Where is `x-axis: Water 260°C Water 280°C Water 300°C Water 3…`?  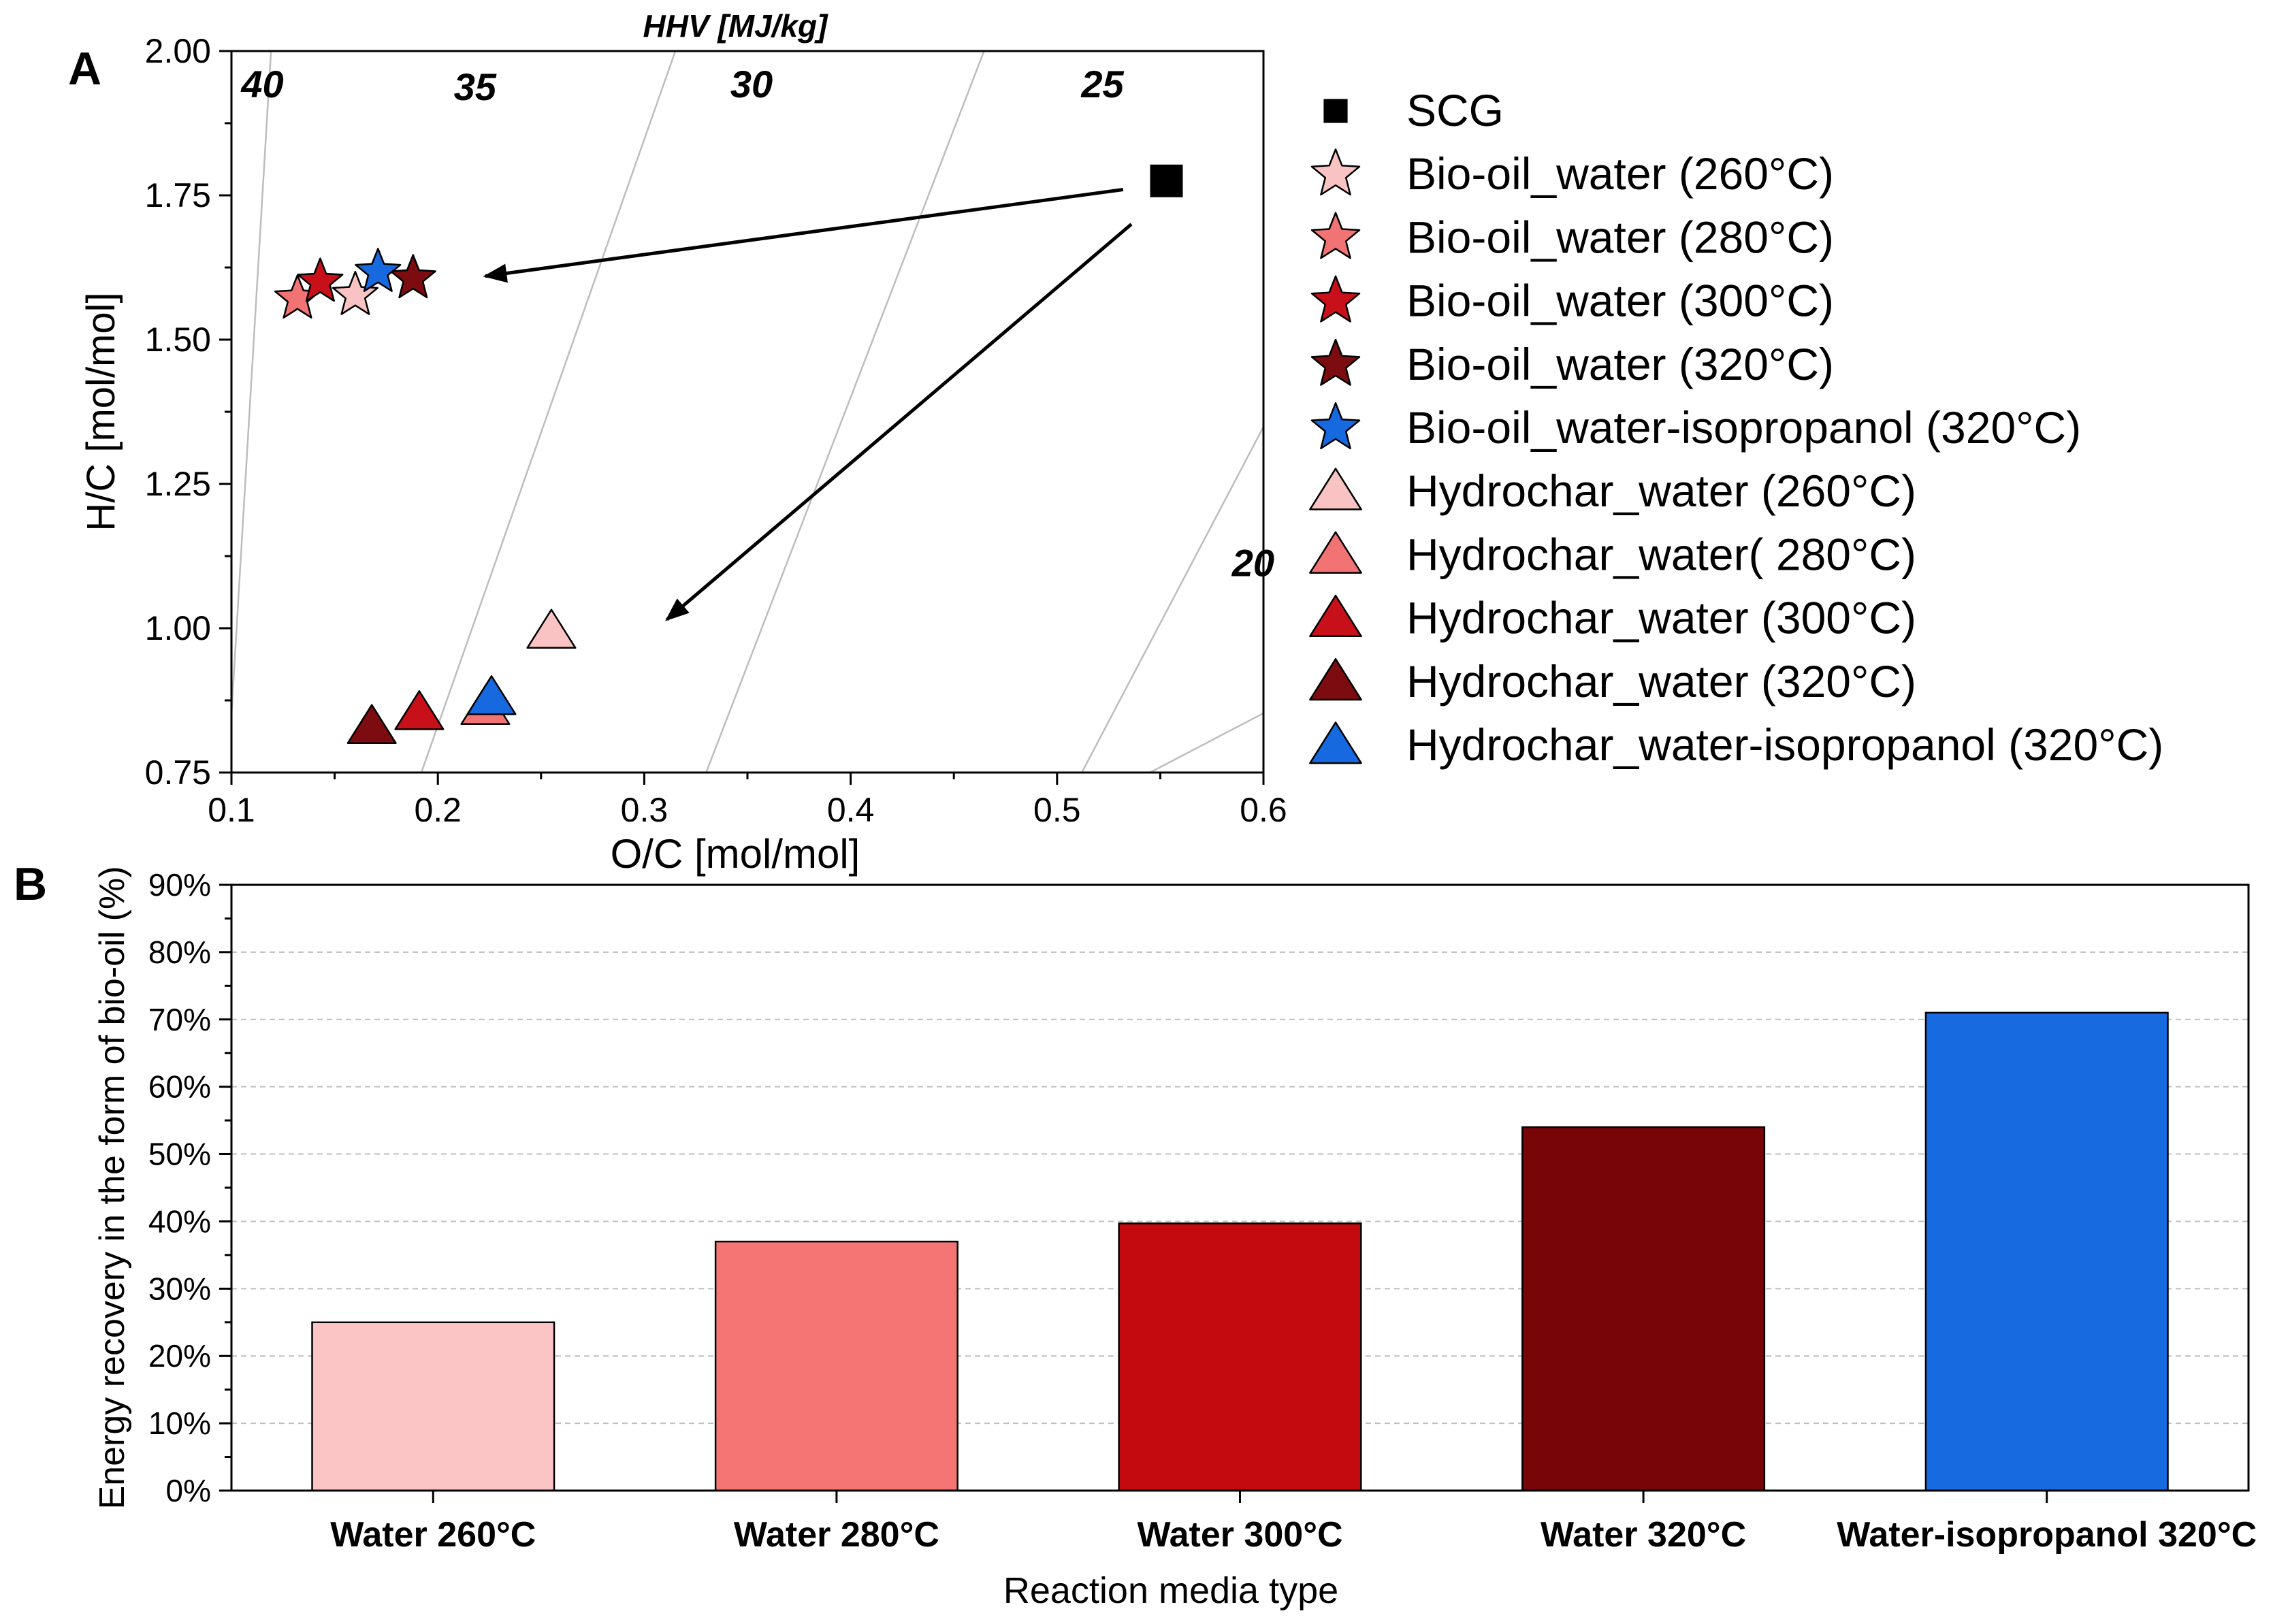 x-axis: Water 260°C Water 280°C Water 300°C Water 3… is located at coordinates (1293, 1523).